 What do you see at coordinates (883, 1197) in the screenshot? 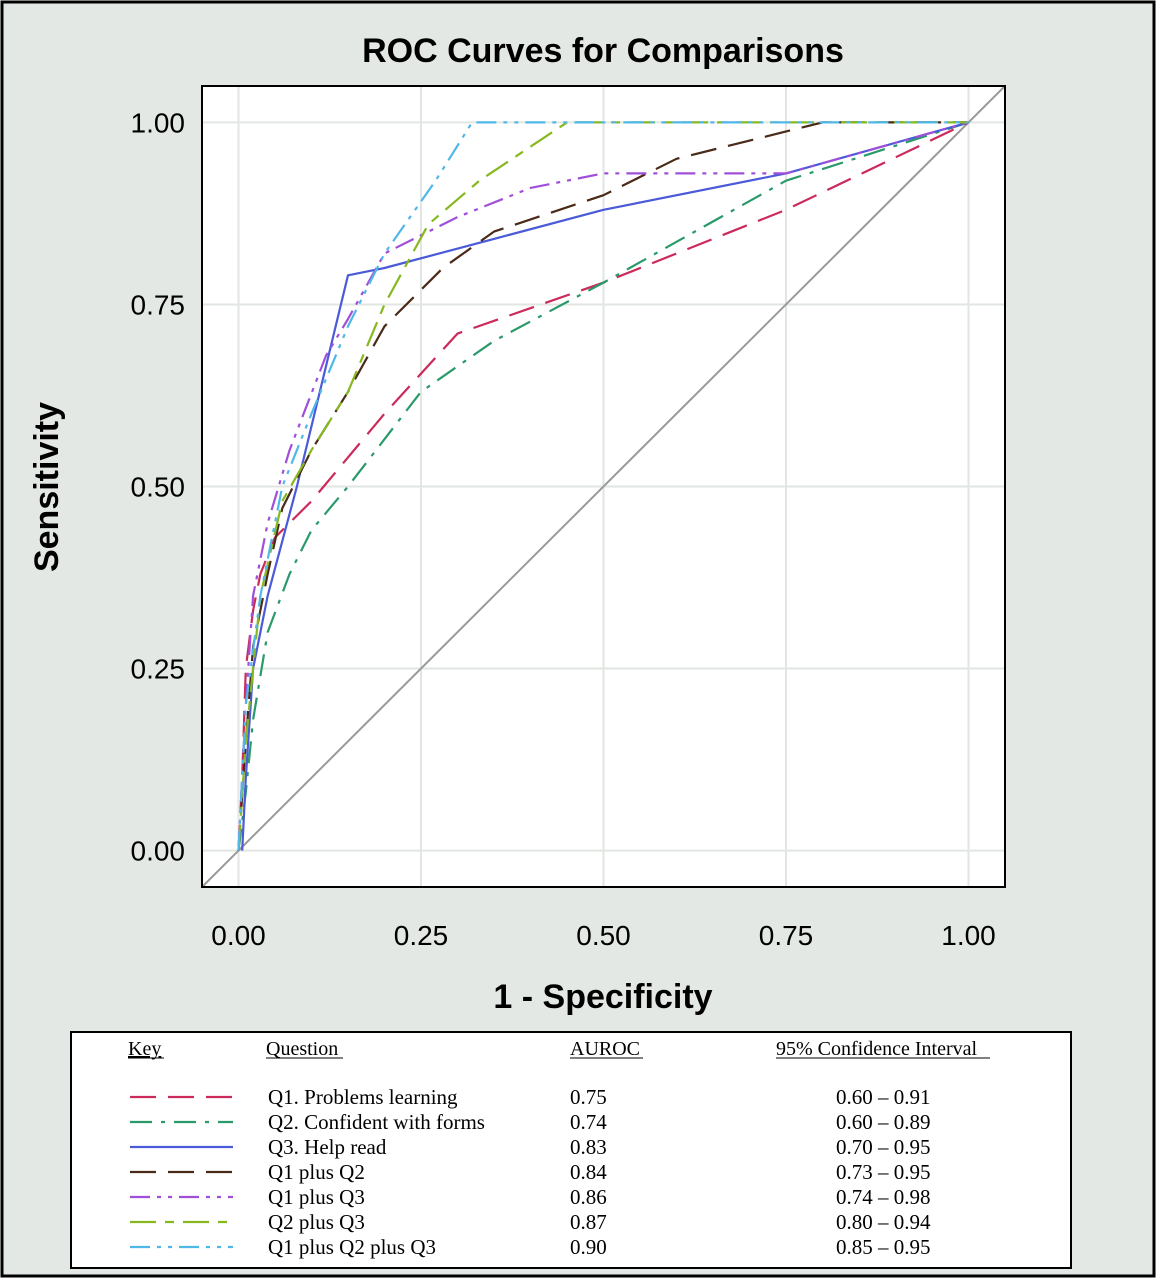
I see `key-ci: 0.74 – 0.98` at bounding box center [883, 1197].